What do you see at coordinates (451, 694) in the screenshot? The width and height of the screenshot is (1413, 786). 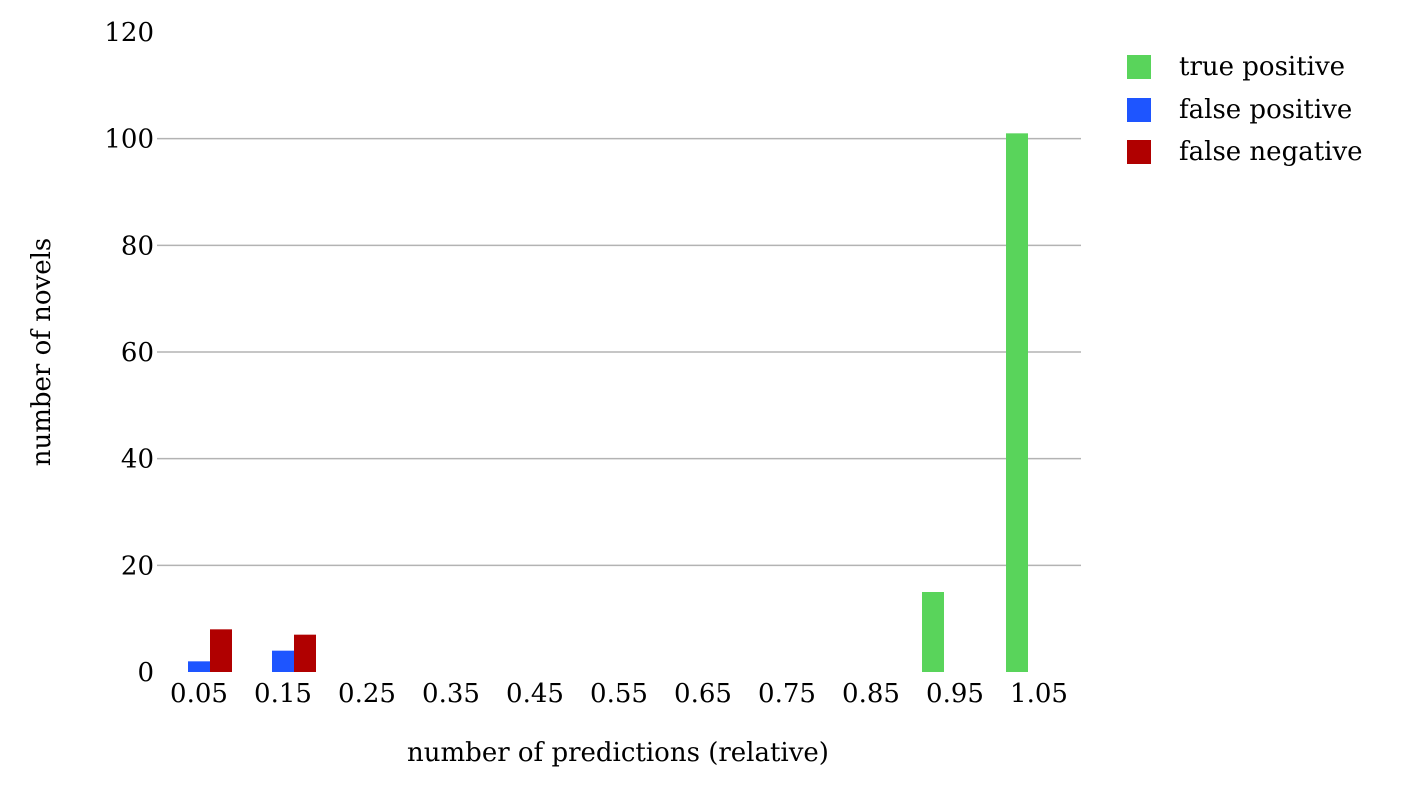 I see `x-tick-label: 0.35` at bounding box center [451, 694].